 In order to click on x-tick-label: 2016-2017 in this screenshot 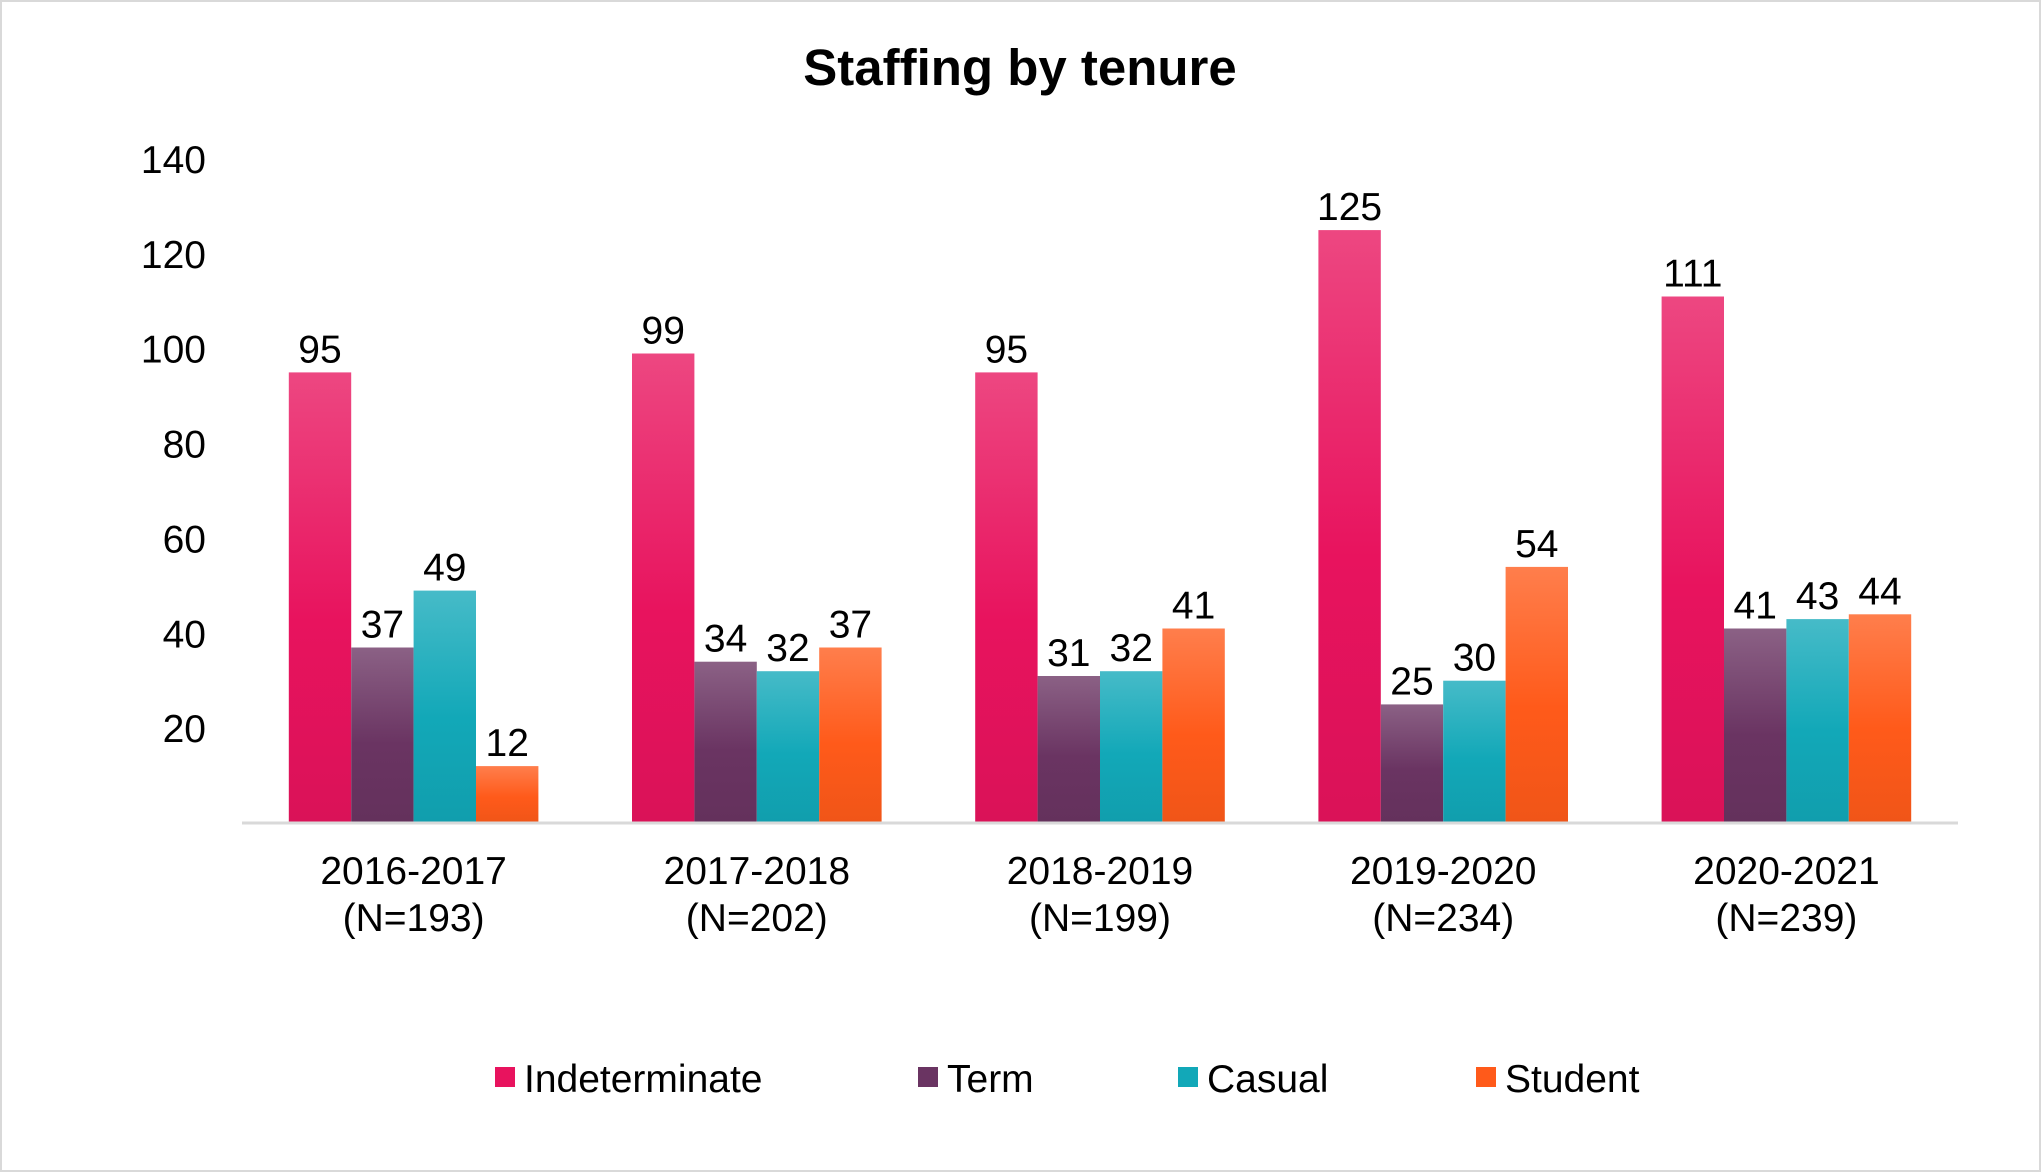, I will do `click(413, 871)`.